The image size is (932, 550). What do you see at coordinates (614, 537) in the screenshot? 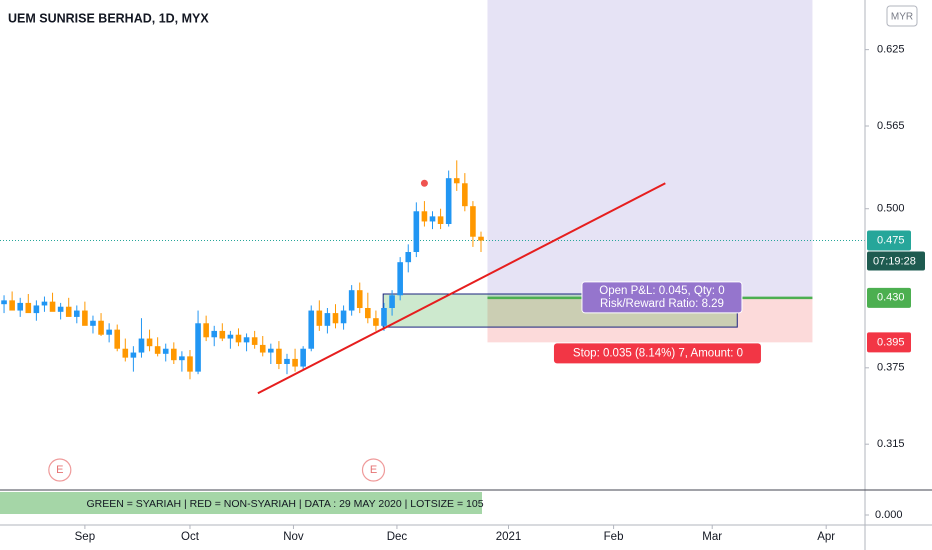
I see `x-tick-label: Feb` at bounding box center [614, 537].